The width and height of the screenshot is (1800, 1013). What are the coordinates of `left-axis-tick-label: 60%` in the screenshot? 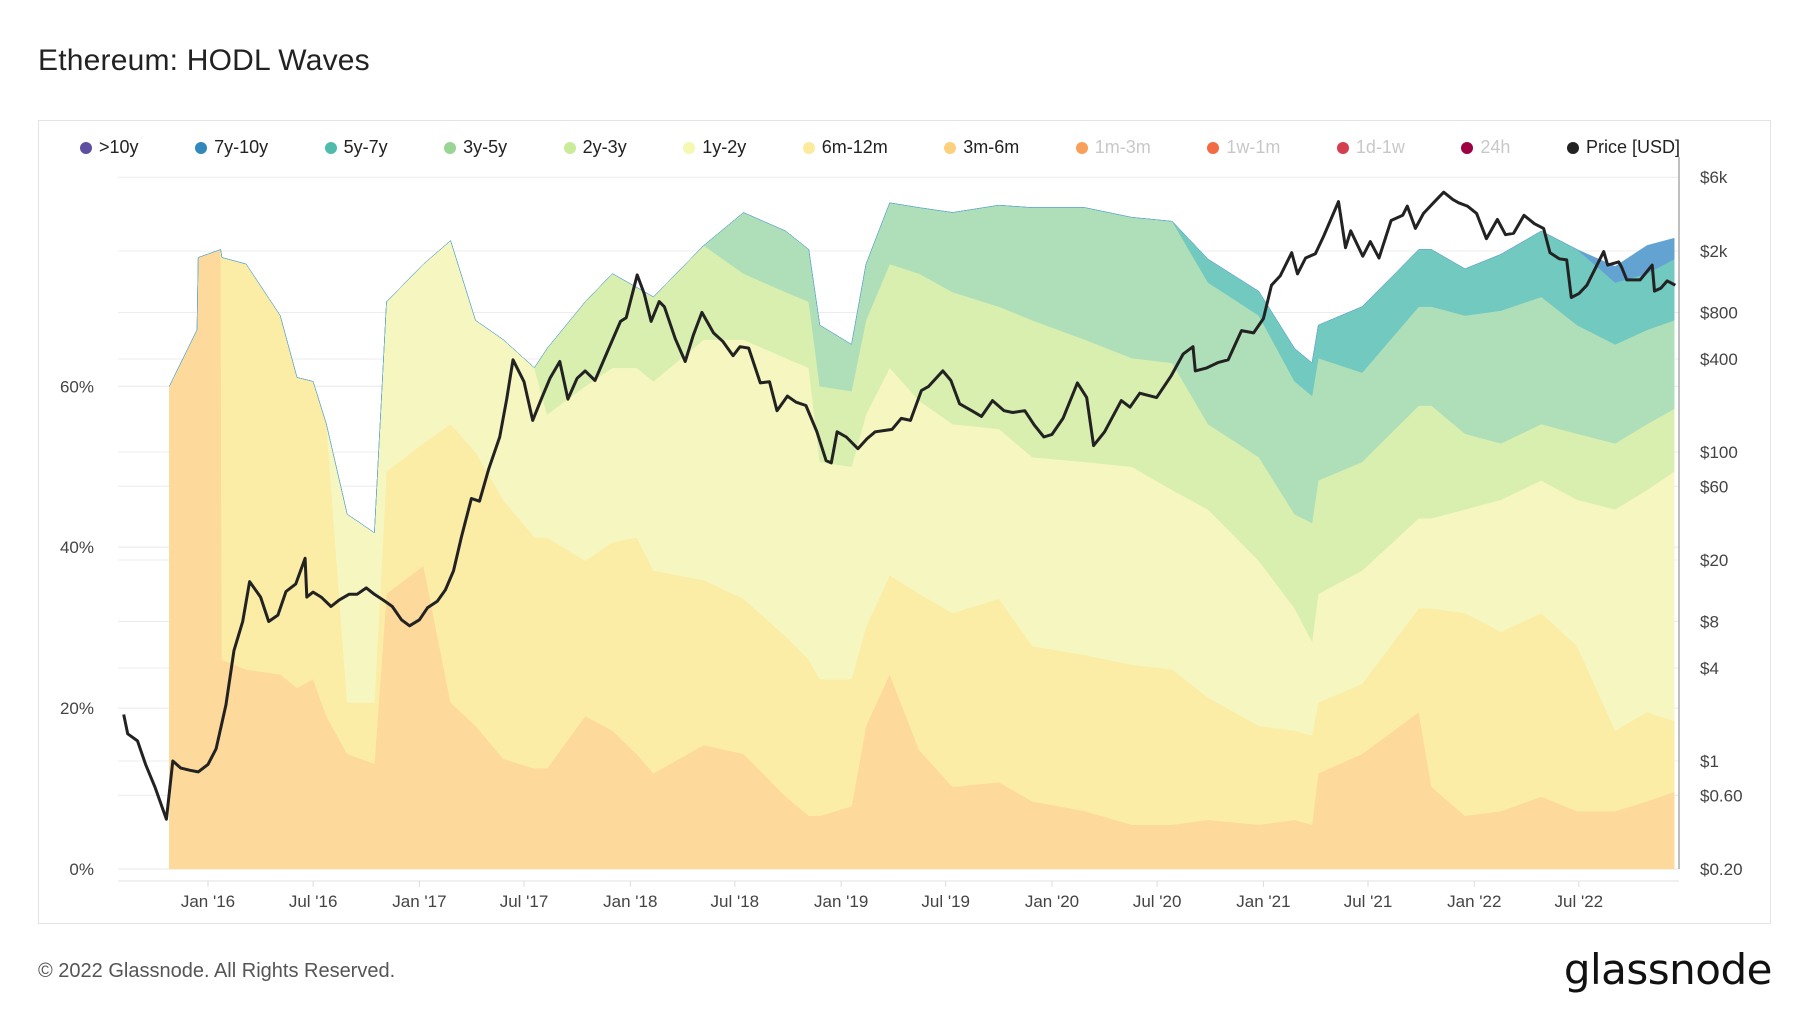 It's located at (77, 386).